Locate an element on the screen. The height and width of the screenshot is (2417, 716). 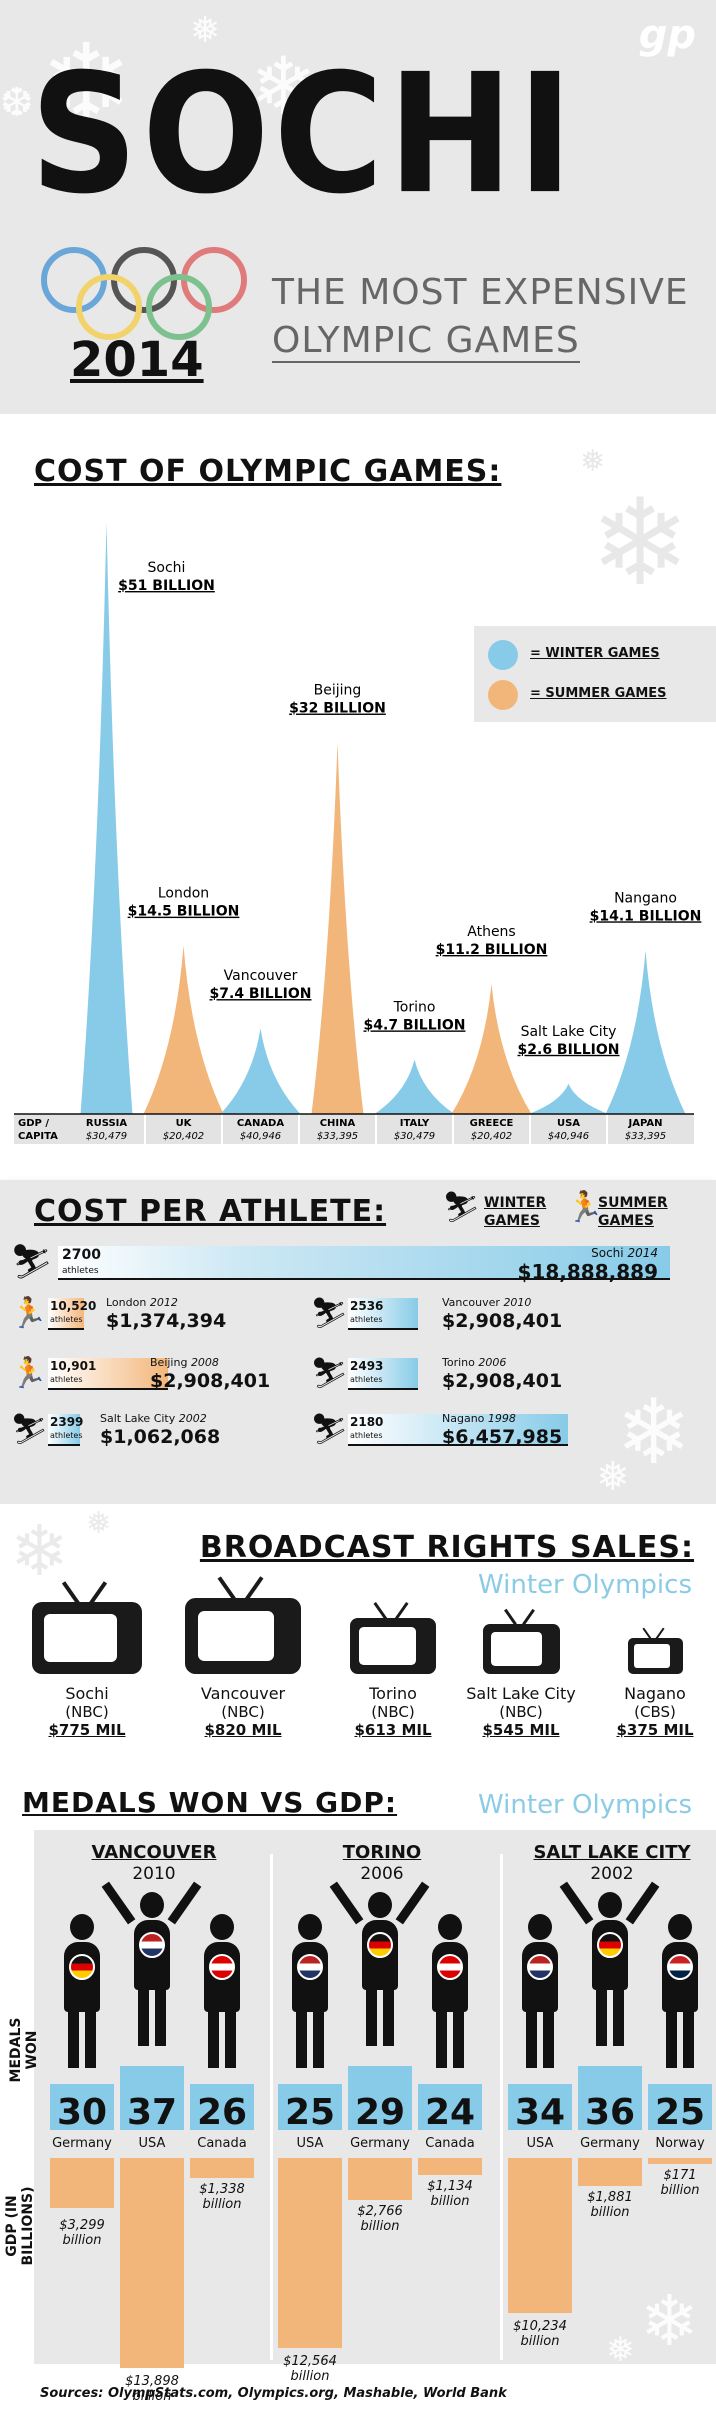
athlete-games-label: Salt Lake City 2002 is located at coordinates (153, 1418).